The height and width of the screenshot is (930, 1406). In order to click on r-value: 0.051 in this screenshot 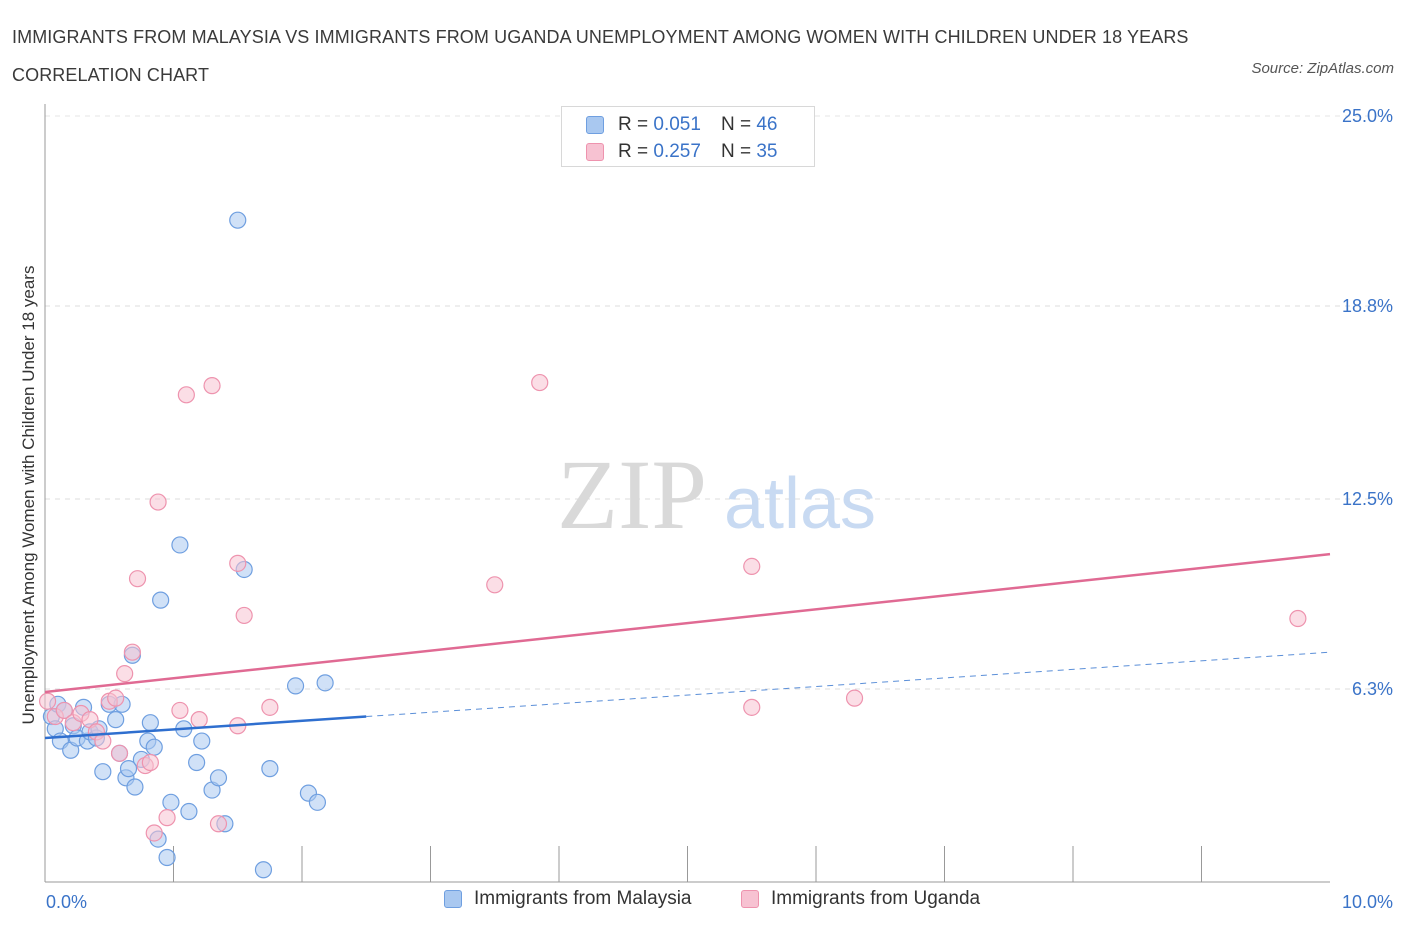, I will do `click(677, 124)`.